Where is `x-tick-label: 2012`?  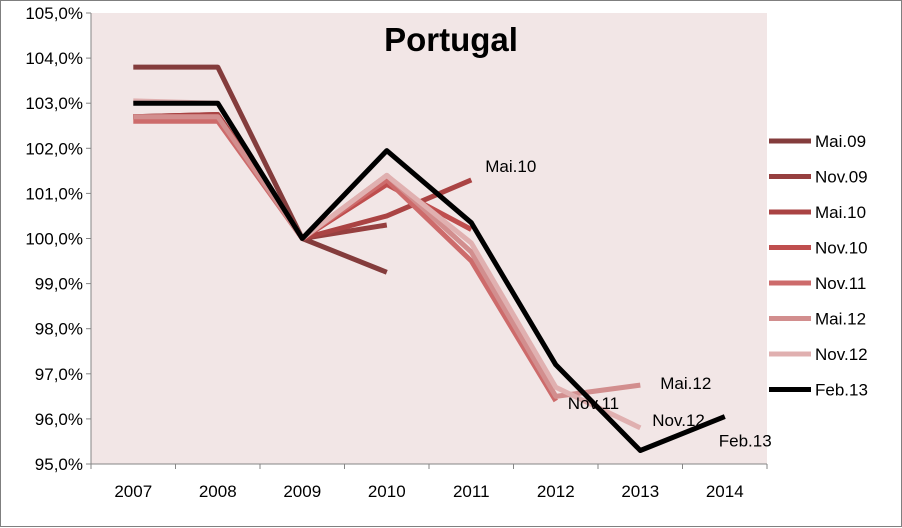 x-tick-label: 2012 is located at coordinates (556, 491).